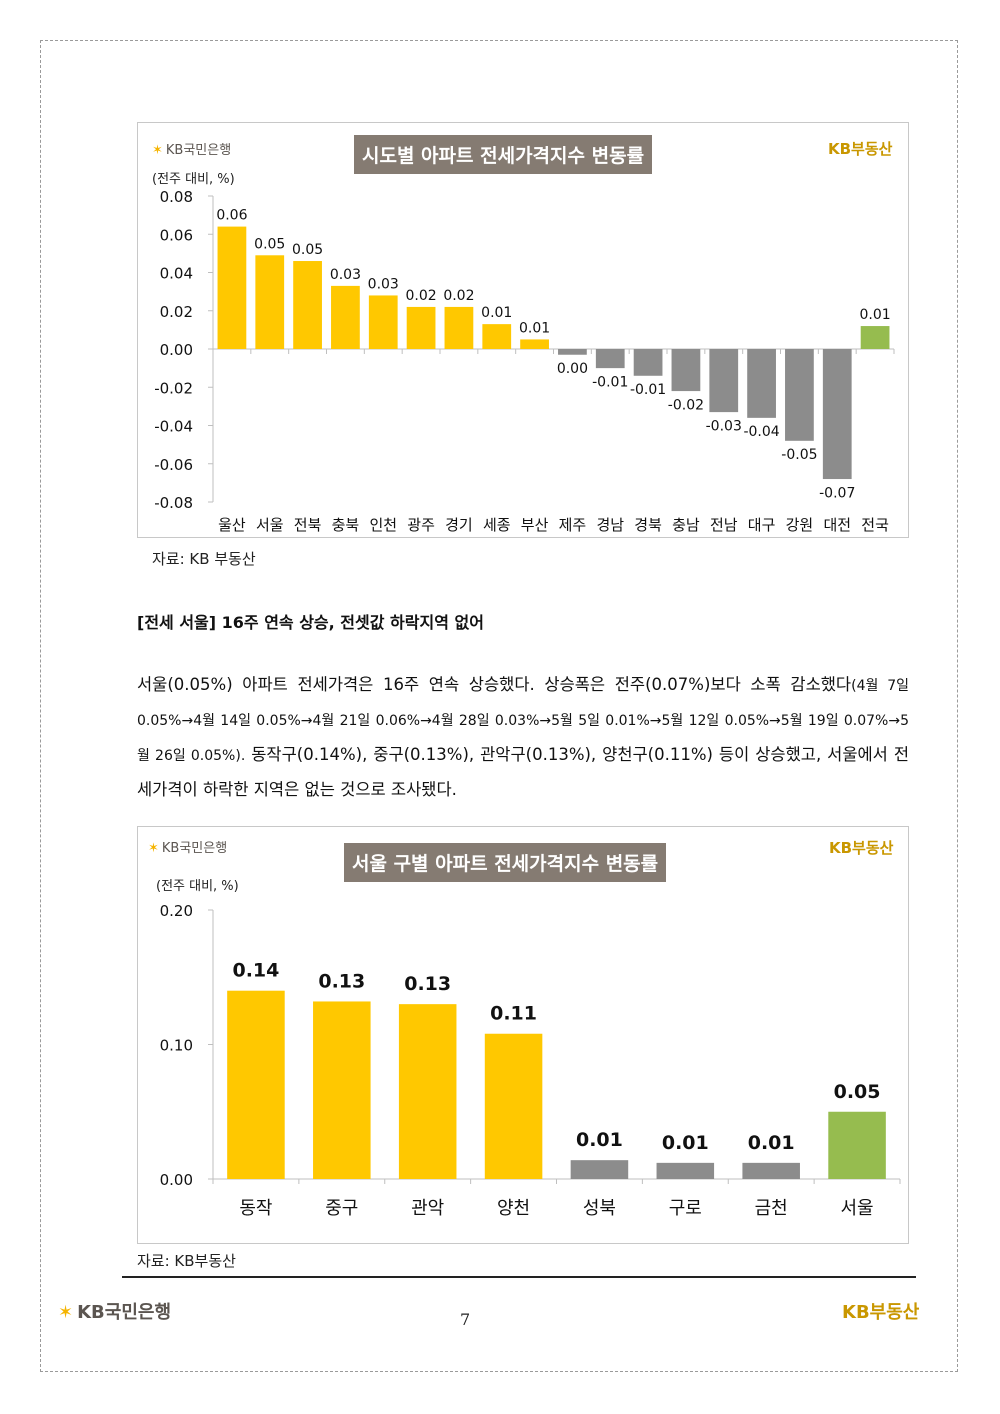 This screenshot has width=1000, height=1414. What do you see at coordinates (503, 154) in the screenshot?
I see `chart-title: 시도별 아파트 전세가격지수 변동률` at bounding box center [503, 154].